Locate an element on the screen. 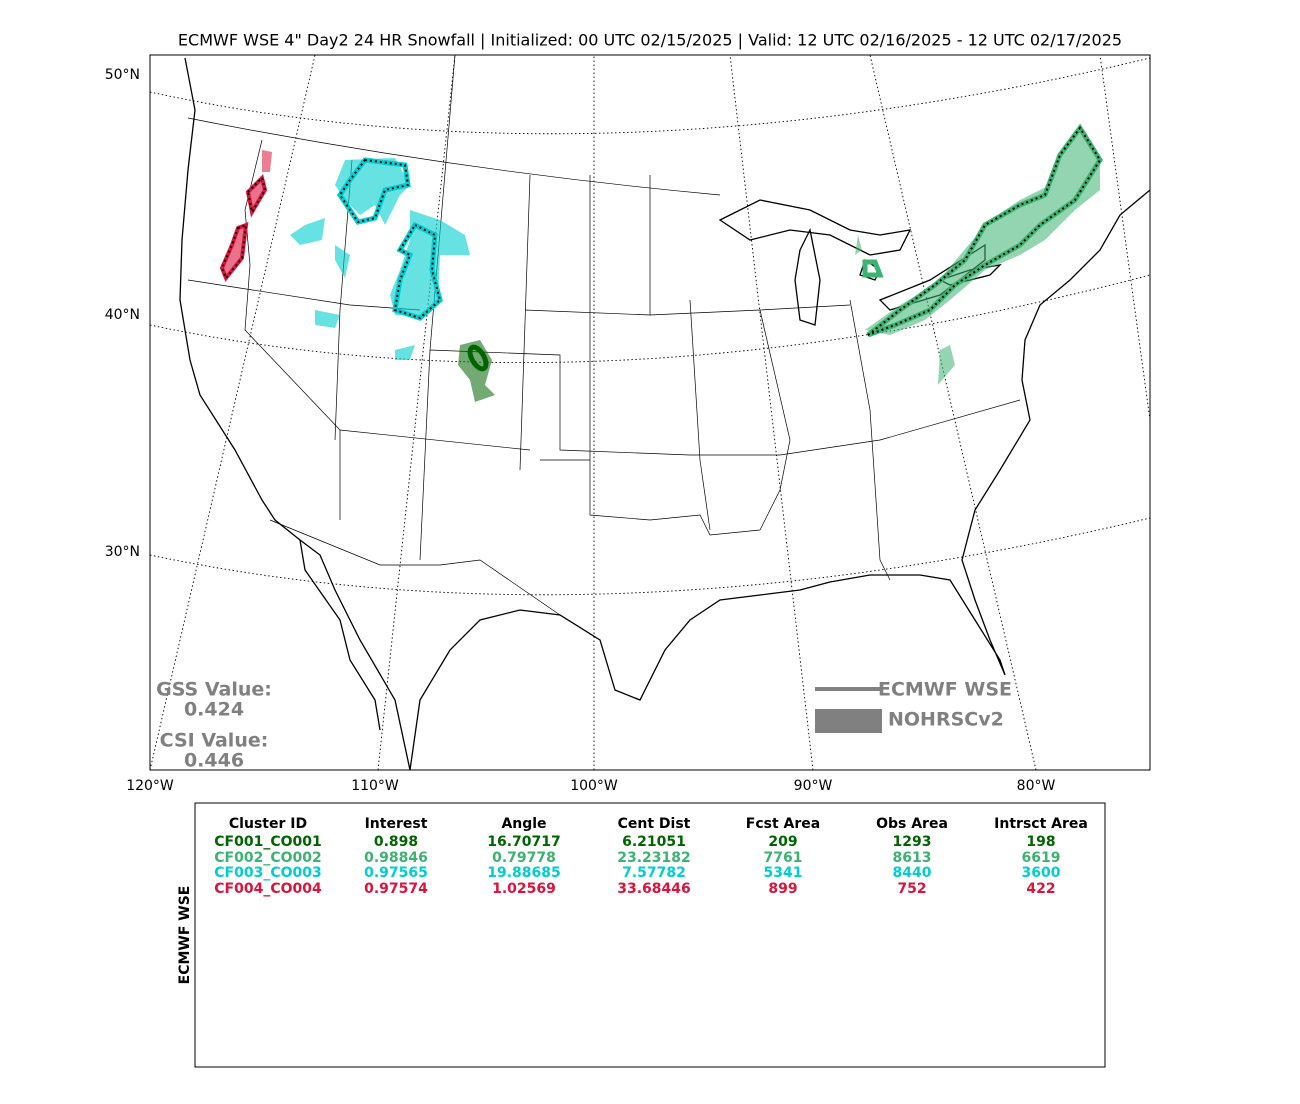 The image size is (1300, 1104). table-cell: 19.88685 is located at coordinates (524, 873).